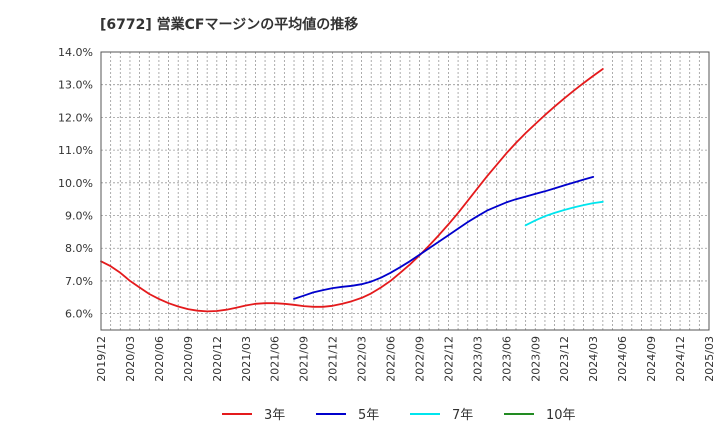 This screenshot has height=440, width=720. I want to click on x-tick-label: 2020/12, so click(217, 359).